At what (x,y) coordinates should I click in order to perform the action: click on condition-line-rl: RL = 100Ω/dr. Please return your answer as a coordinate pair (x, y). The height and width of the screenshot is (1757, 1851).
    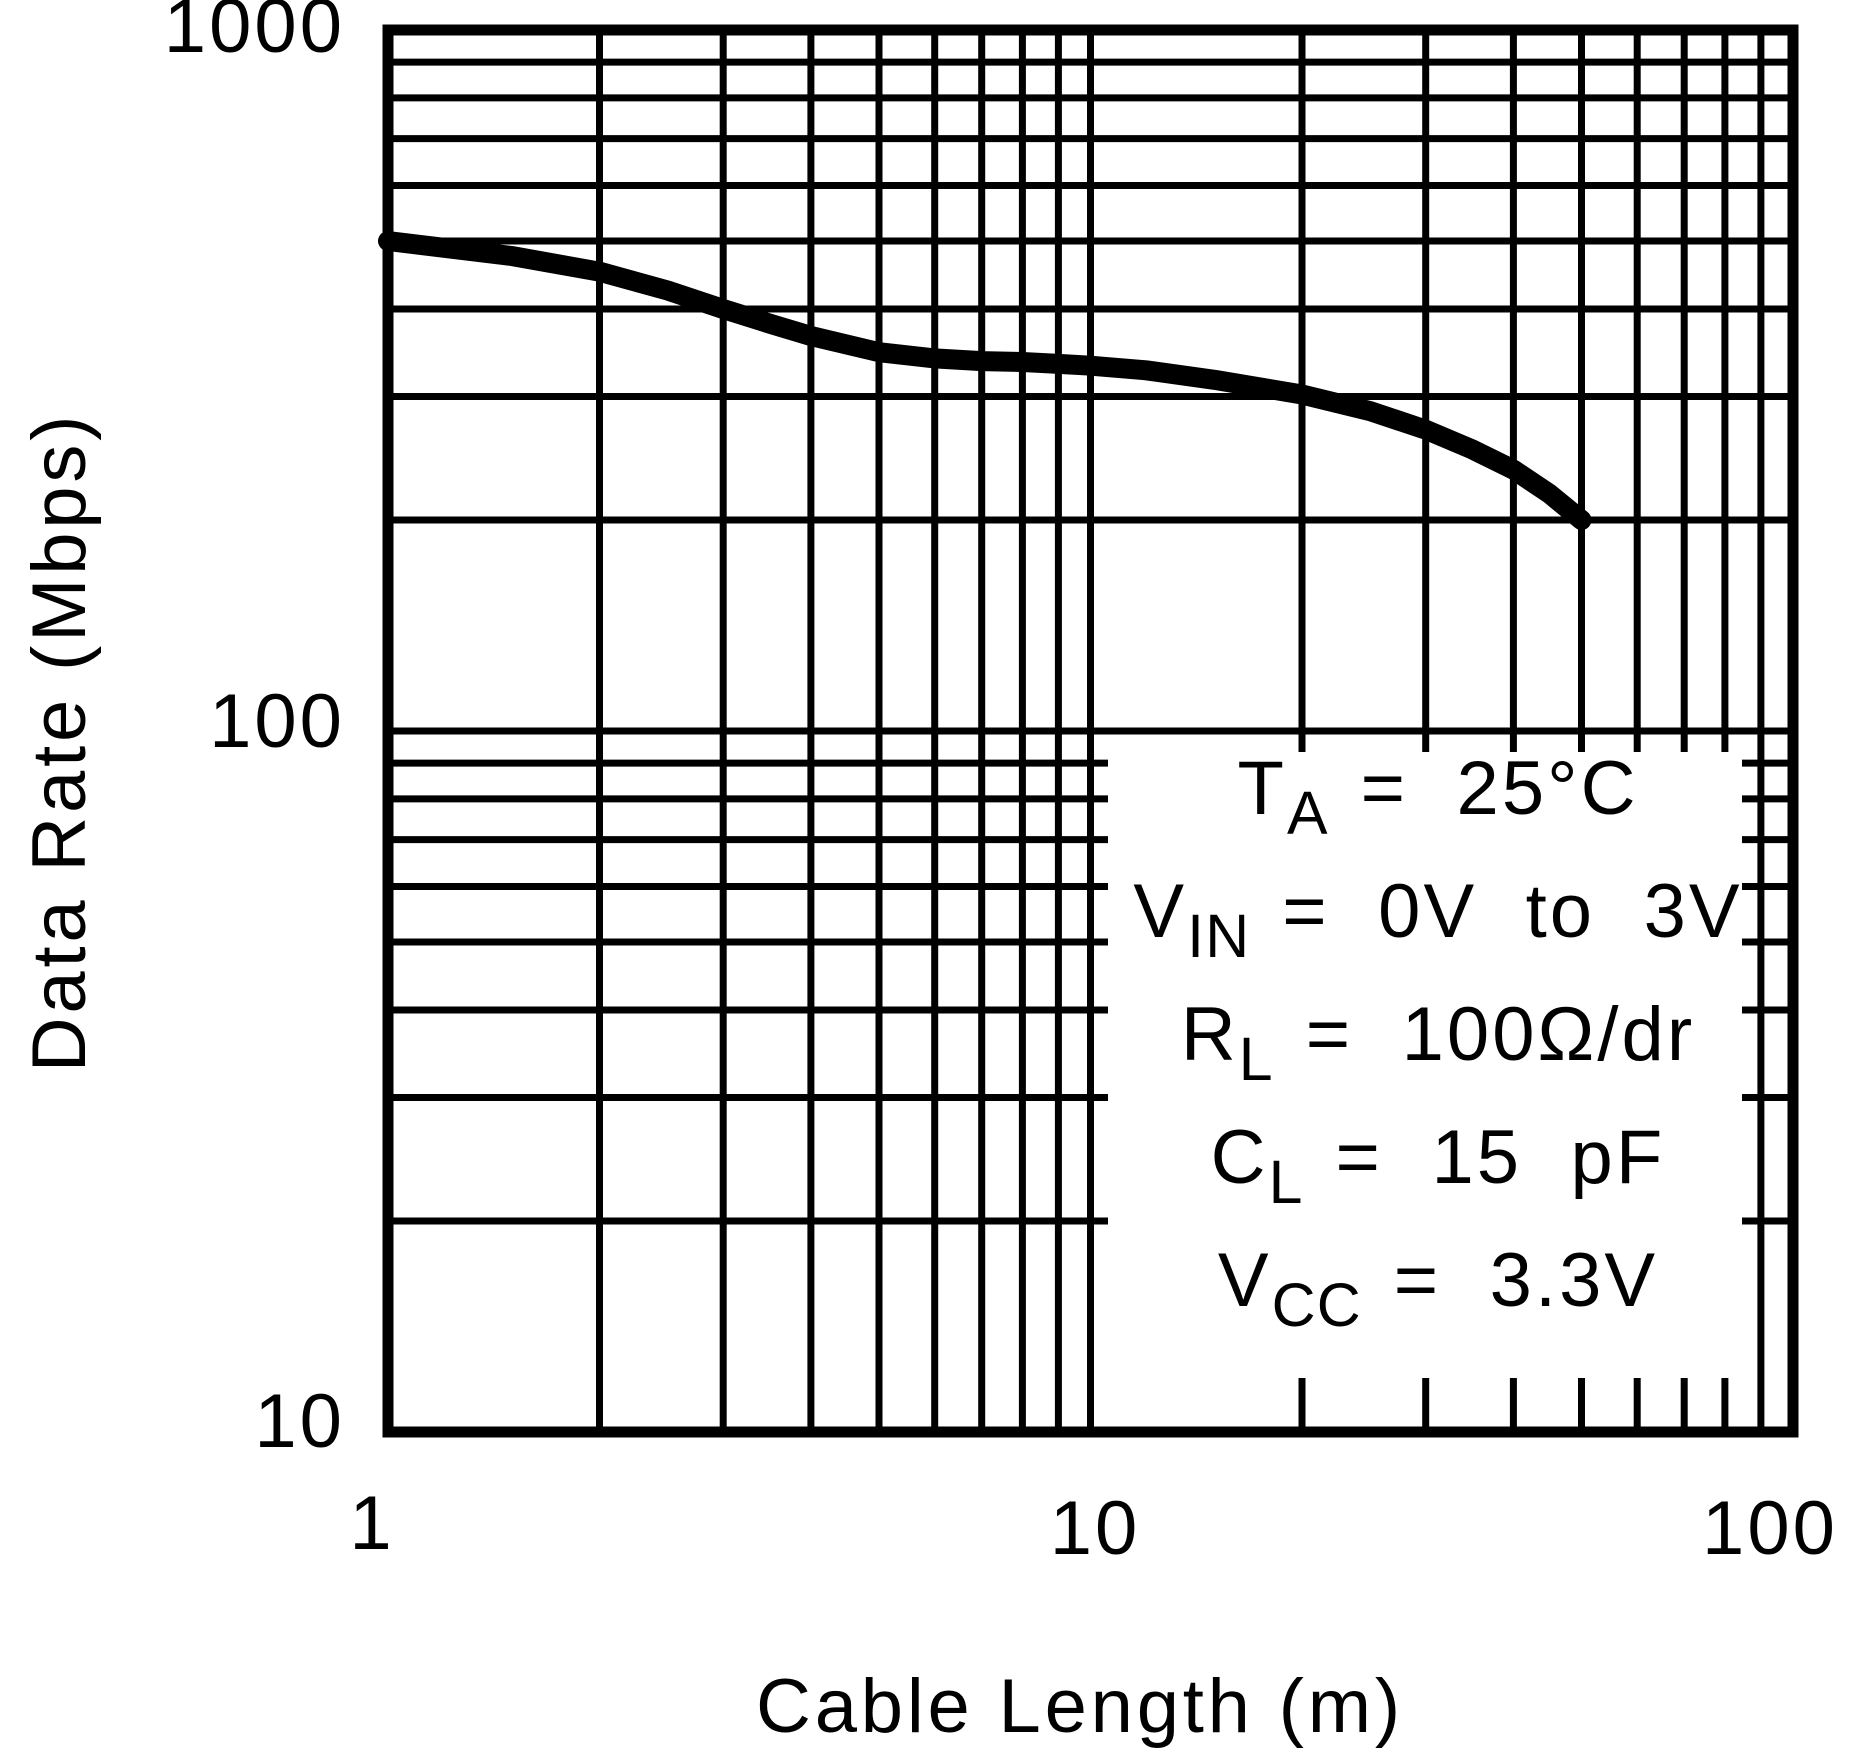
    Looking at the image, I should click on (1438, 1043).